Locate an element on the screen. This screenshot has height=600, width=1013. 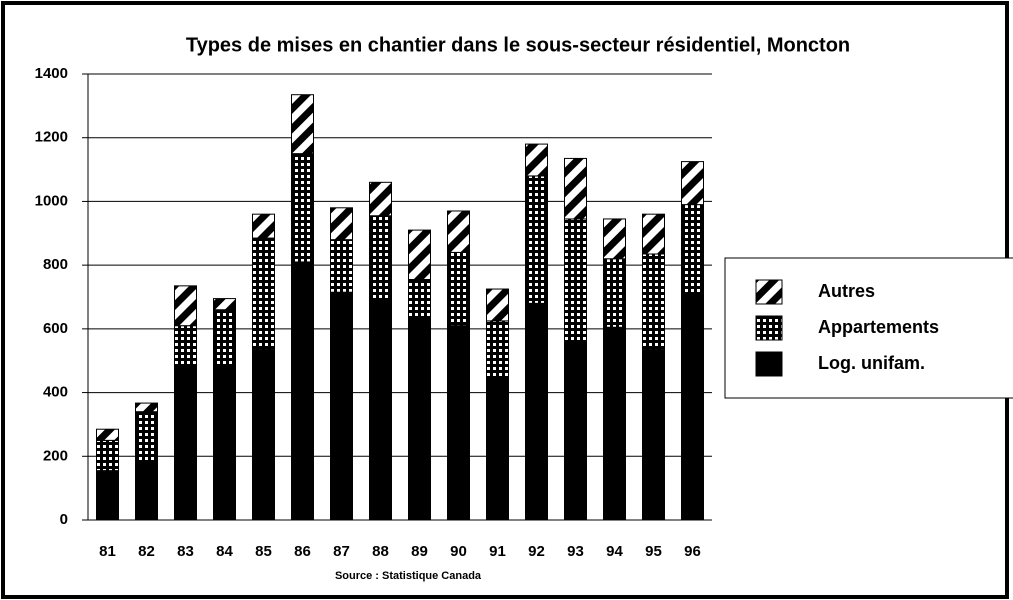
y-tick-label: 400 is located at coordinates (55, 392).